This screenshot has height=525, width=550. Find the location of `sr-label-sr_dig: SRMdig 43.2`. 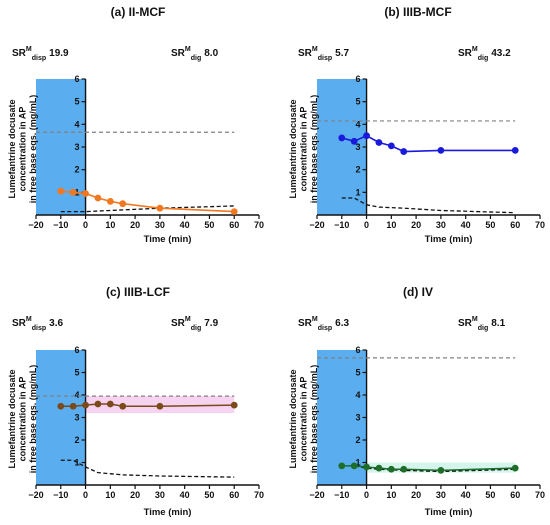

sr-label-sr_dig: SRMdig 43.2 is located at coordinates (484, 54).